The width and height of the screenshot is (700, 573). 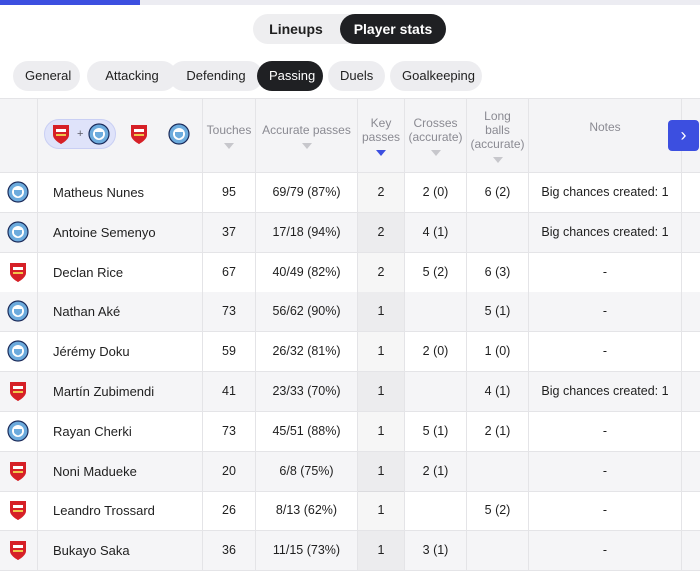 I want to click on header-crosses-label: Crosses (accurate), so click(x=435, y=130).